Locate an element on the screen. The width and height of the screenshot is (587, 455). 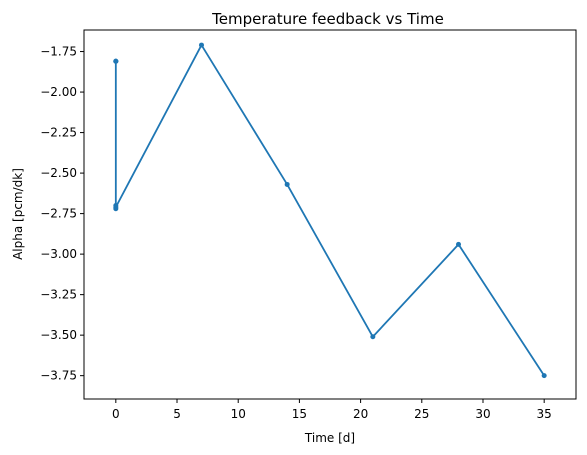
x-tick-label: 0 is located at coordinates (116, 414).